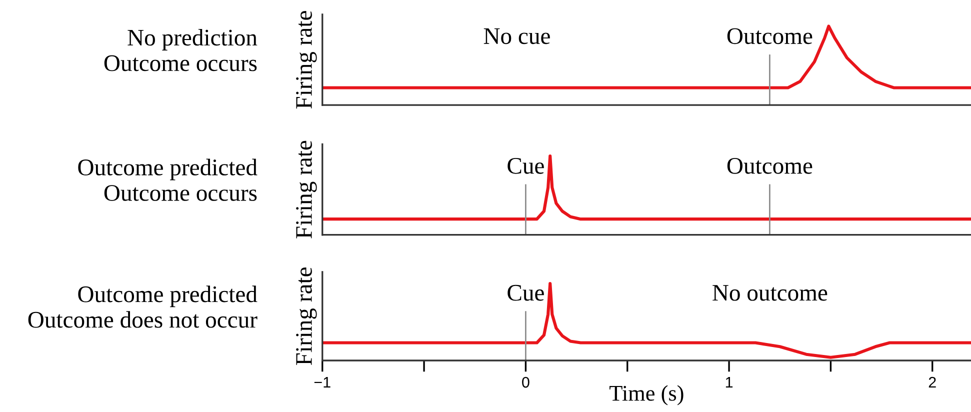 This screenshot has width=971, height=412. Describe the element at coordinates (517, 36) in the screenshot. I see `annotation: No cue` at that location.